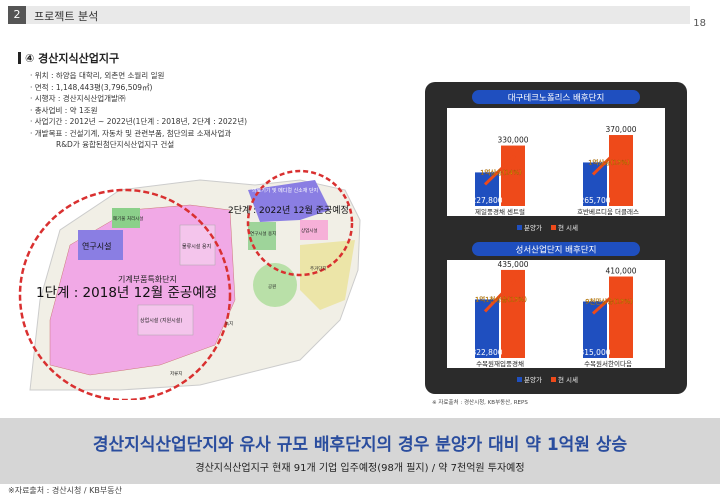 The image size is (720, 498). Describe the element at coordinates (318, 268) in the screenshot. I see `zone-label: 주거단지` at that location.